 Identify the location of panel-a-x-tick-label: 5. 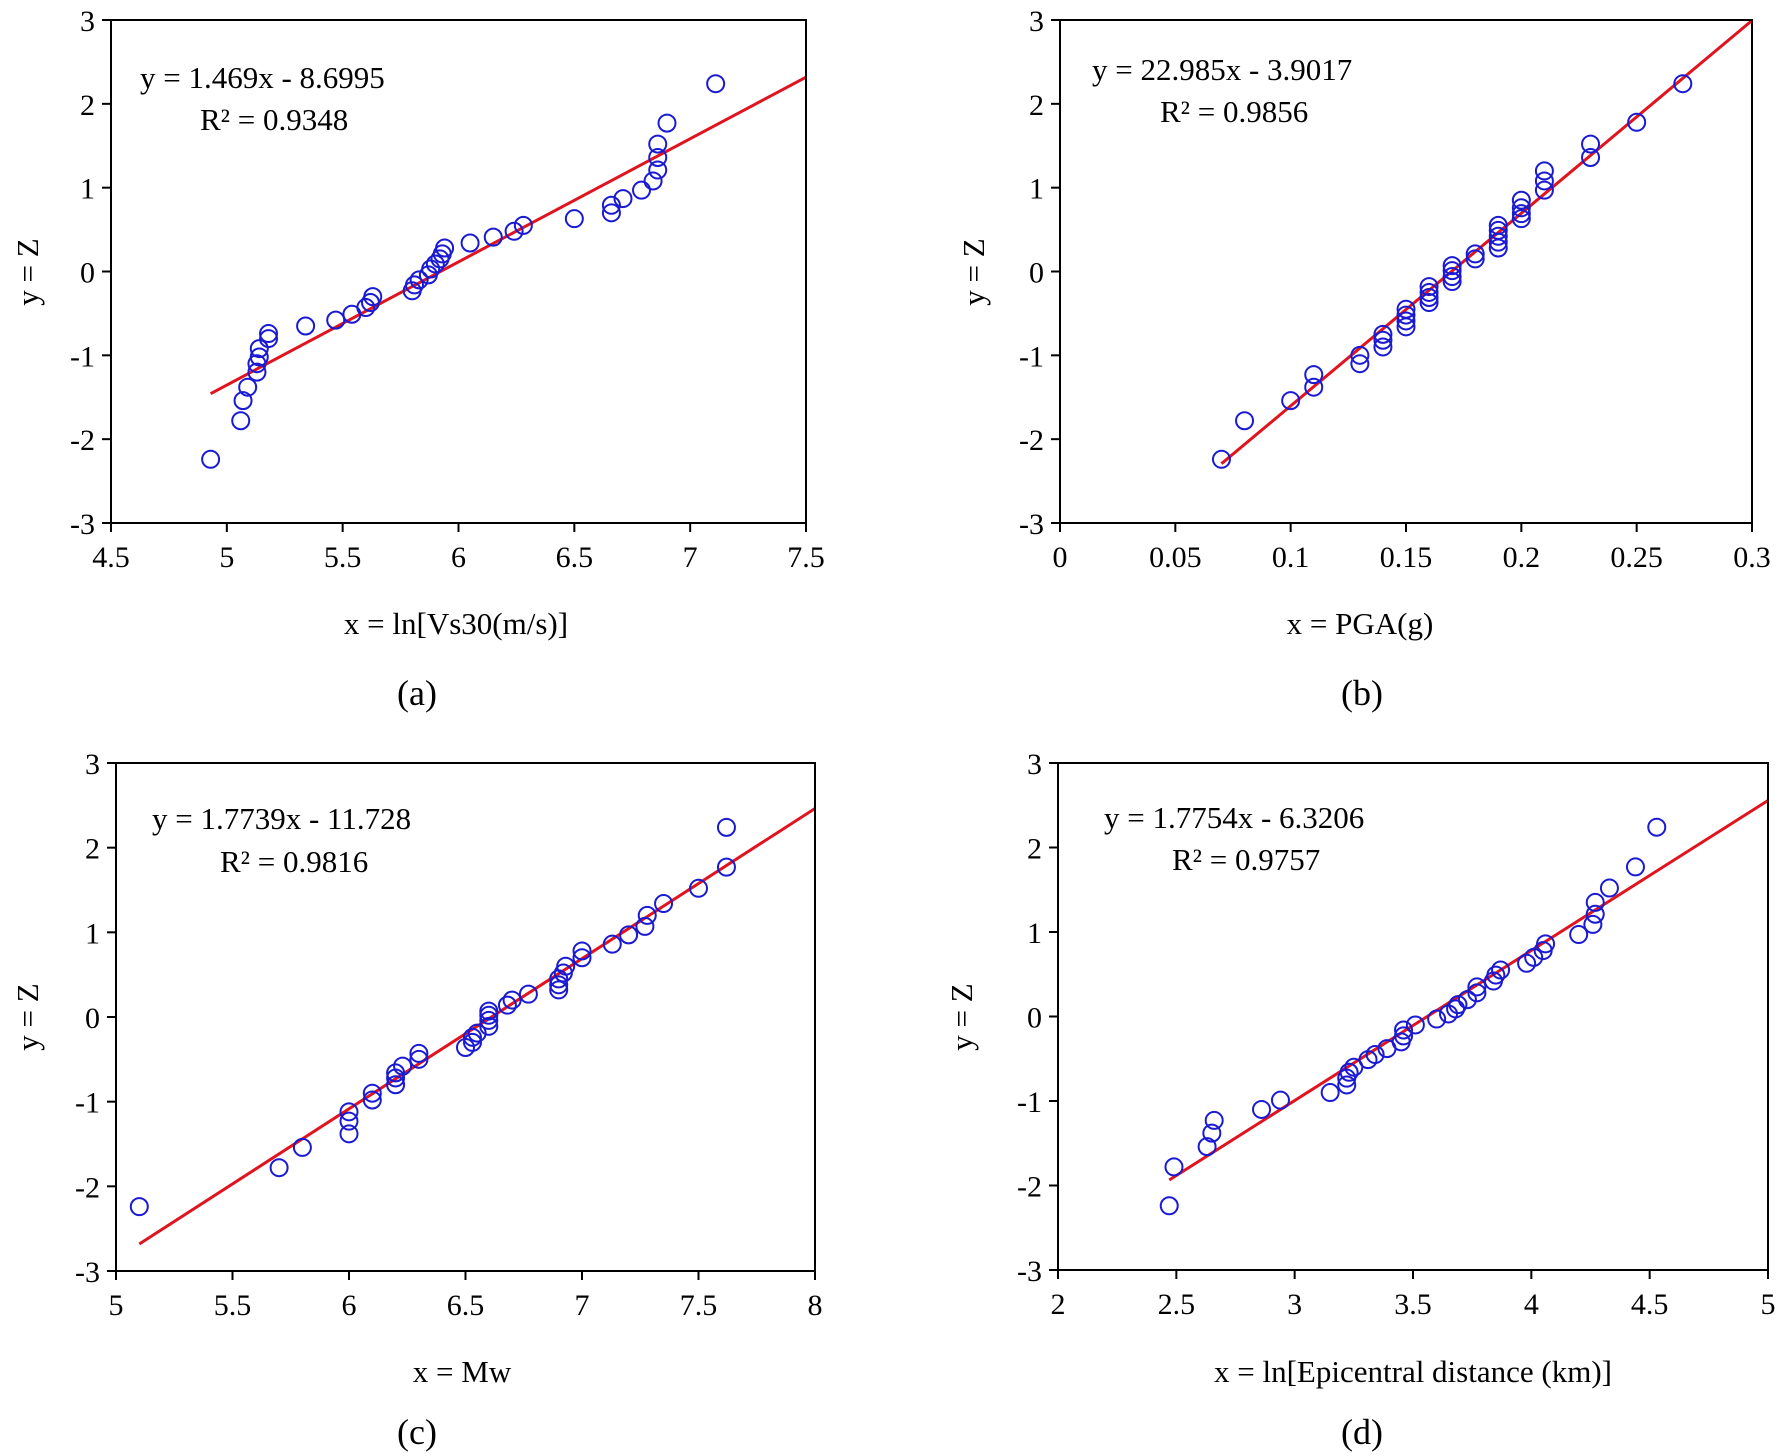
(226, 557).